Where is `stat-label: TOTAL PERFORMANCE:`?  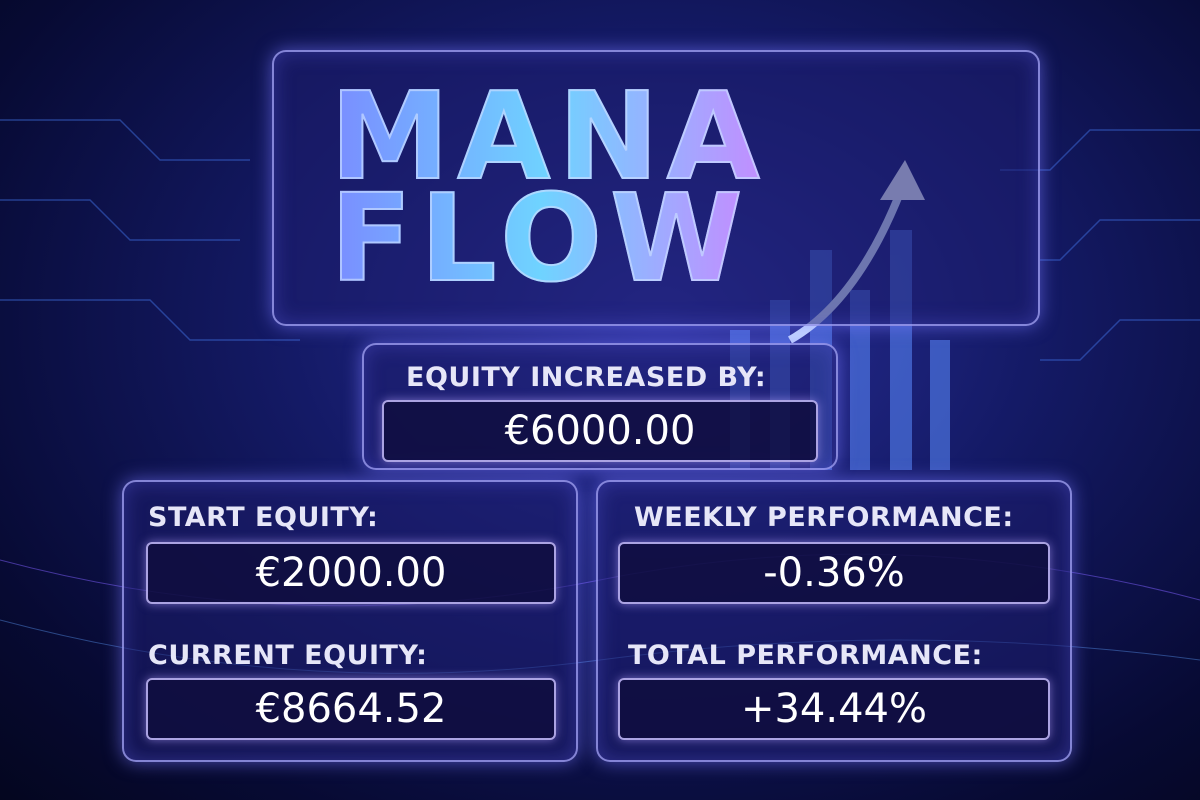 stat-label: TOTAL PERFORMANCE: is located at coordinates (805, 655).